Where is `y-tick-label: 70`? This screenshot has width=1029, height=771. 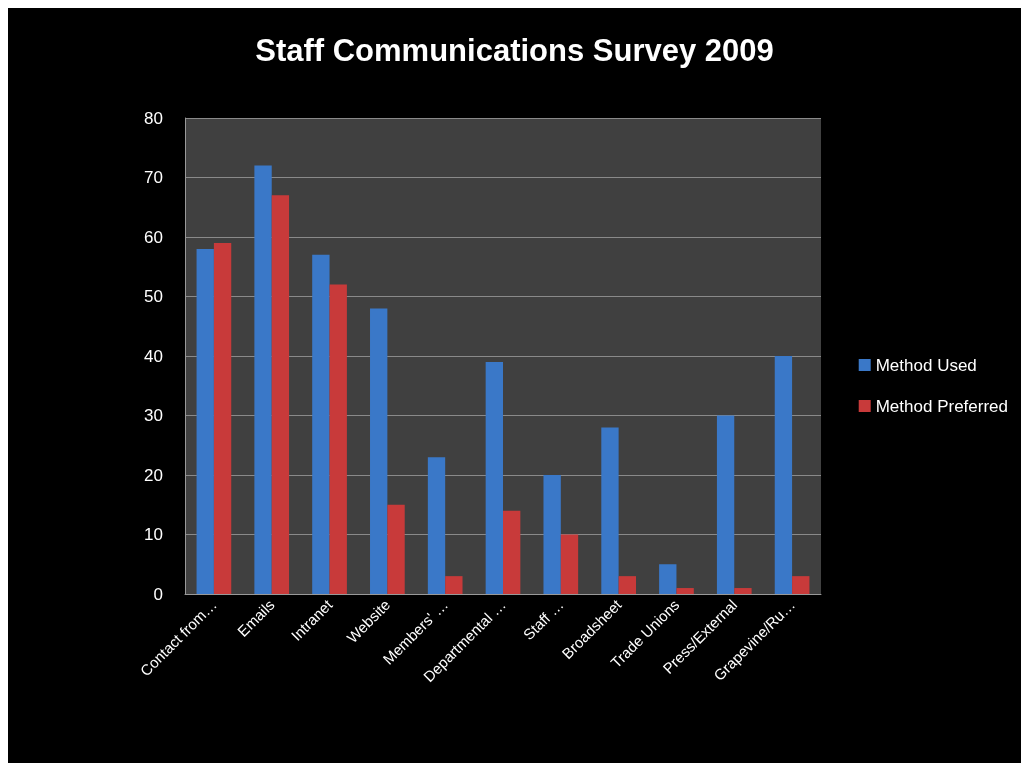 y-tick-label: 70 is located at coordinates (153, 177).